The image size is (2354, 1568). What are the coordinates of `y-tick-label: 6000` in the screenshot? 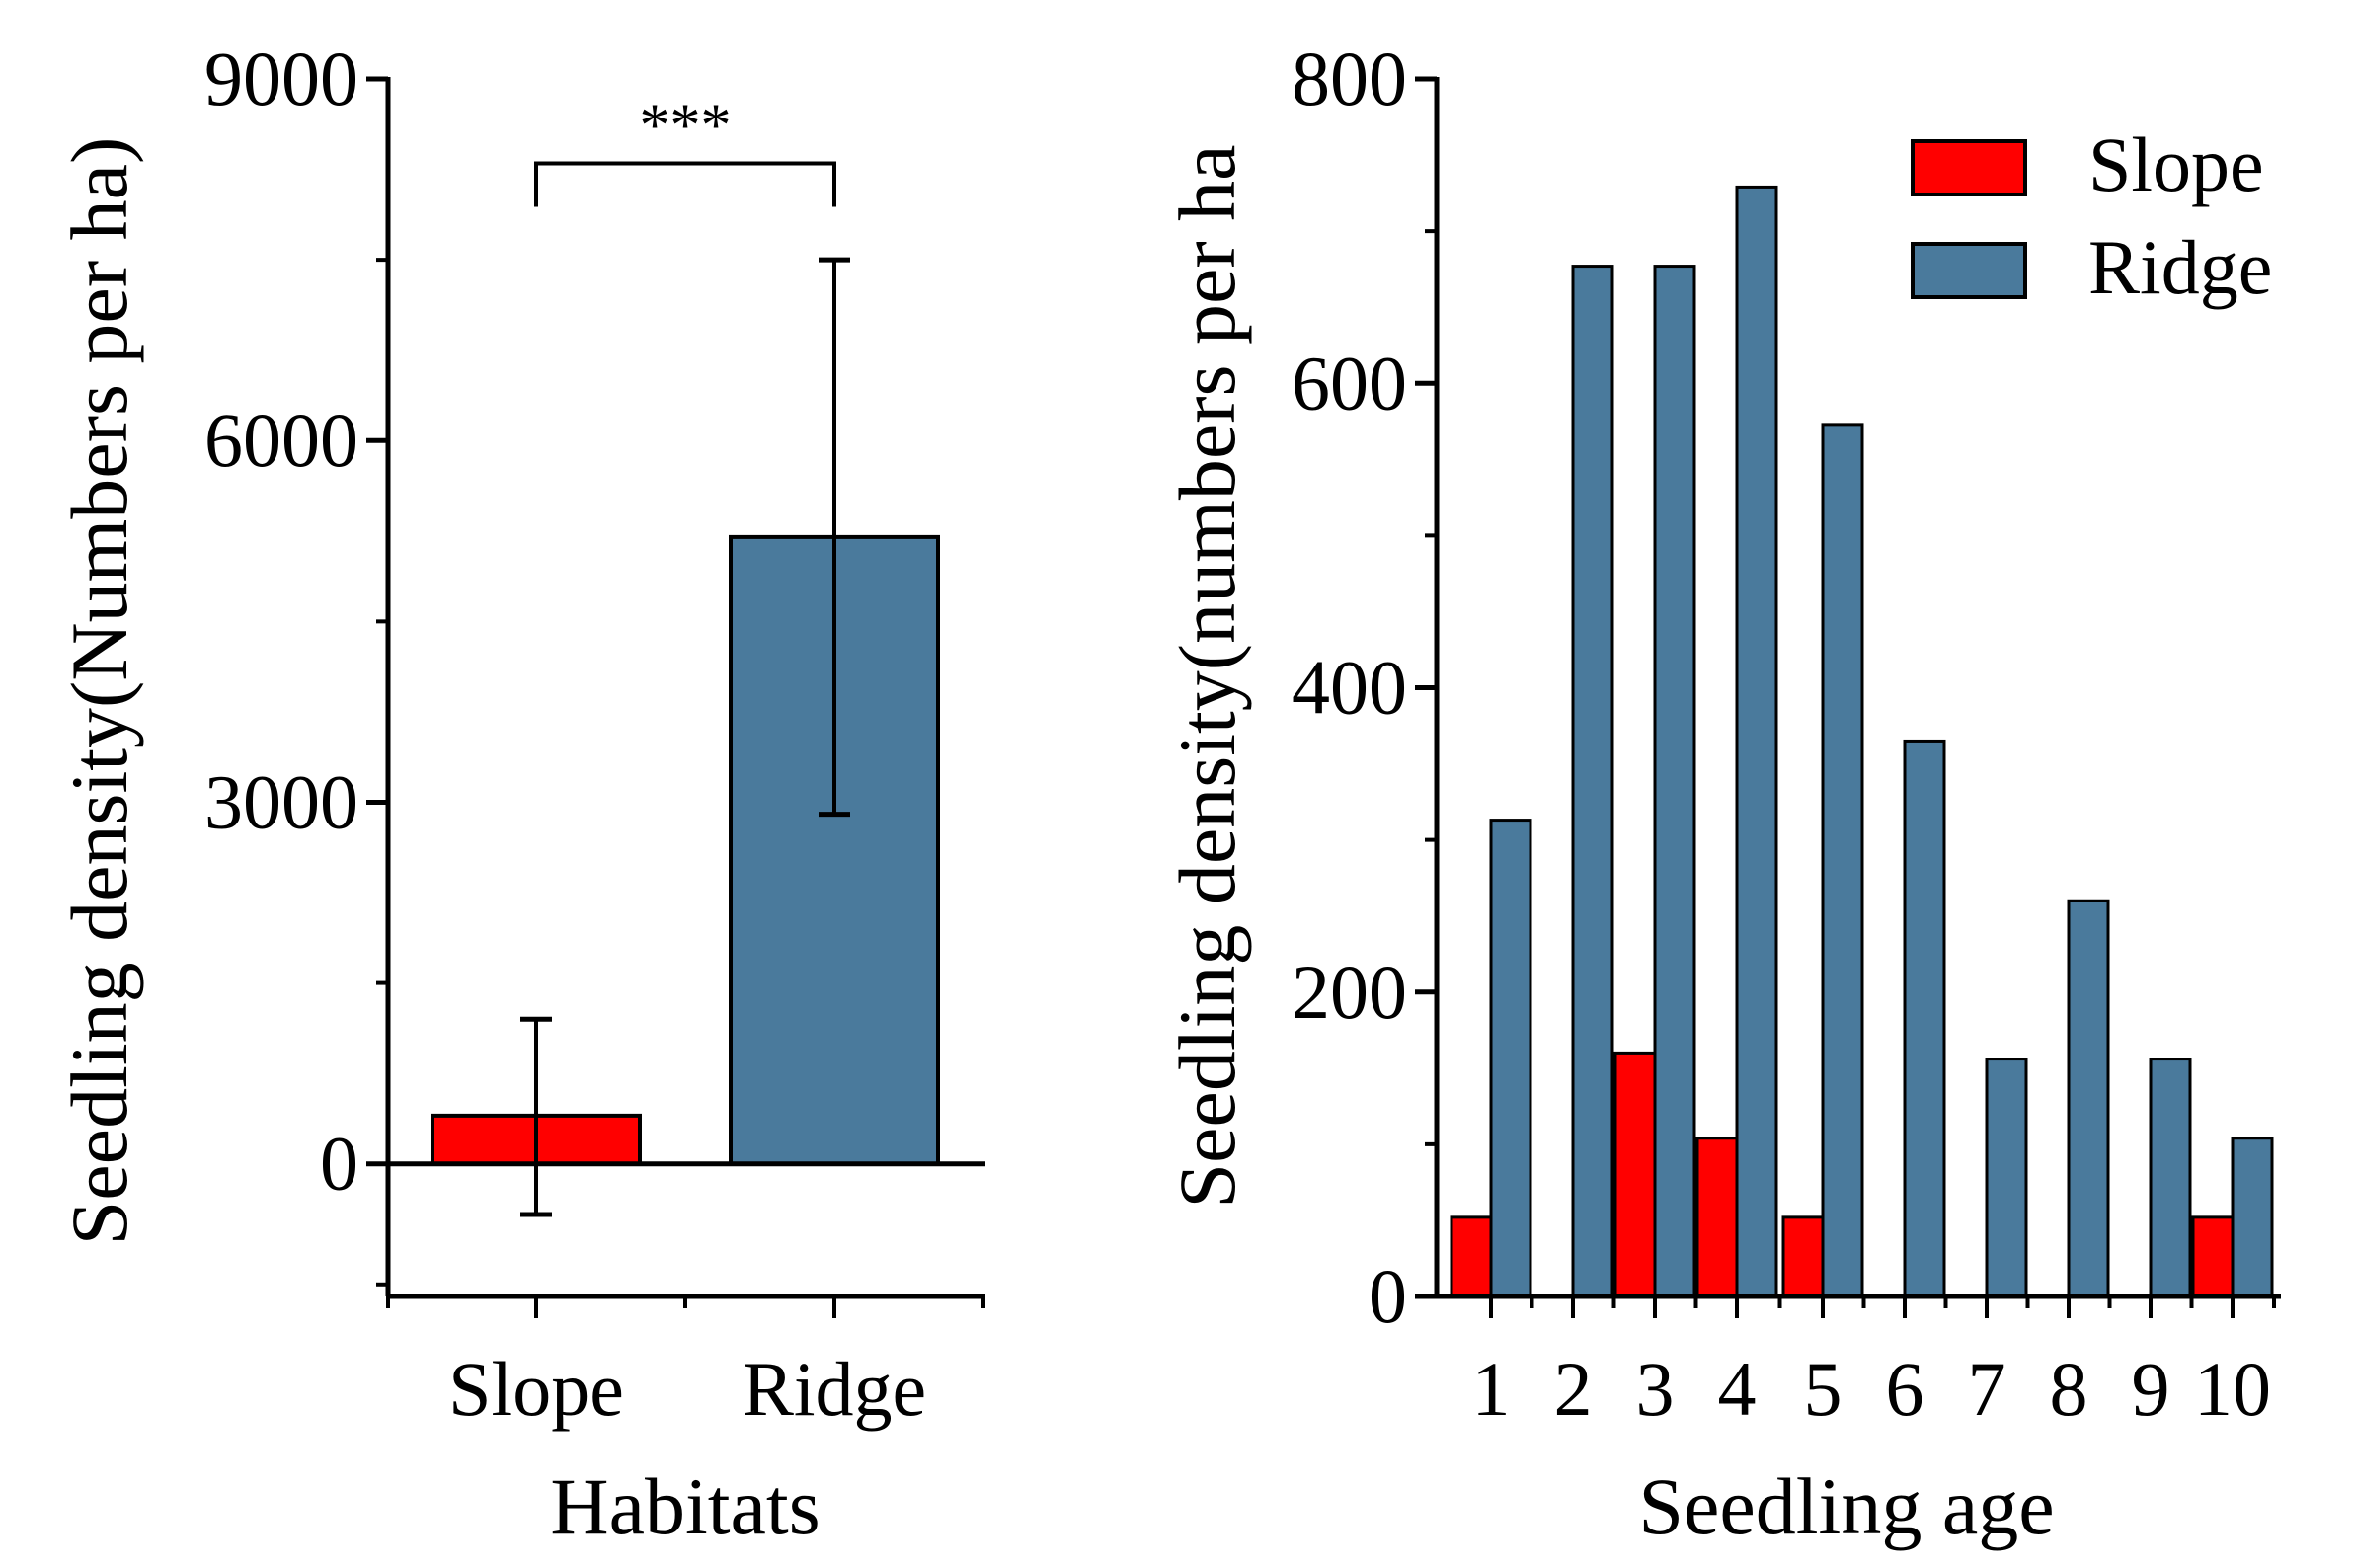 It's located at (281, 440).